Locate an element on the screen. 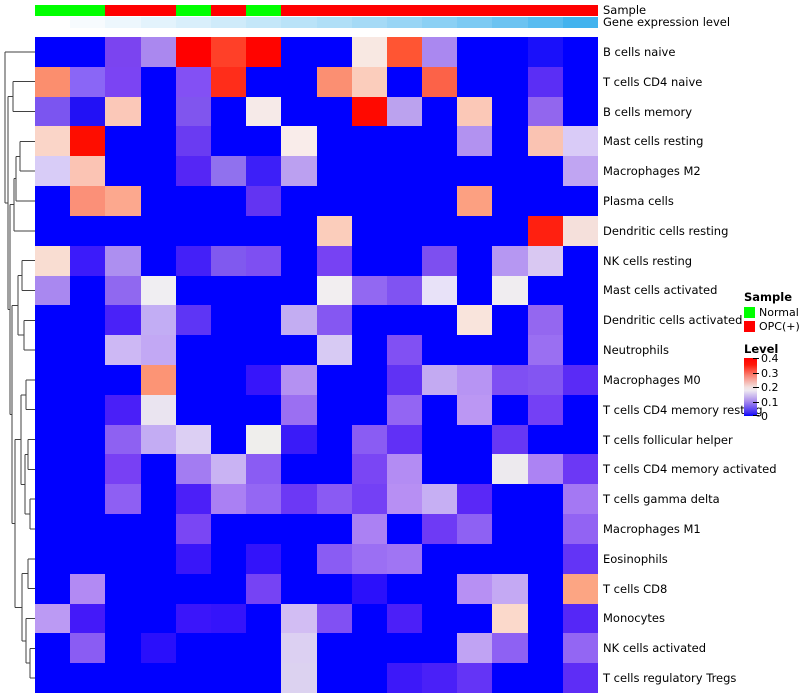  legend-level-title: Level is located at coordinates (761, 349).